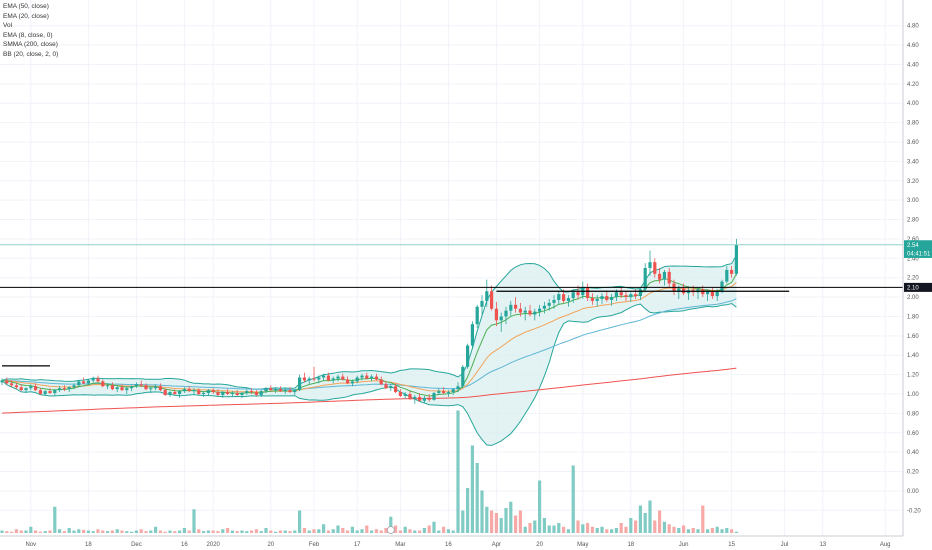  Describe the element at coordinates (913, 246) in the screenshot. I see `last-price-label-text: 2.54` at that location.